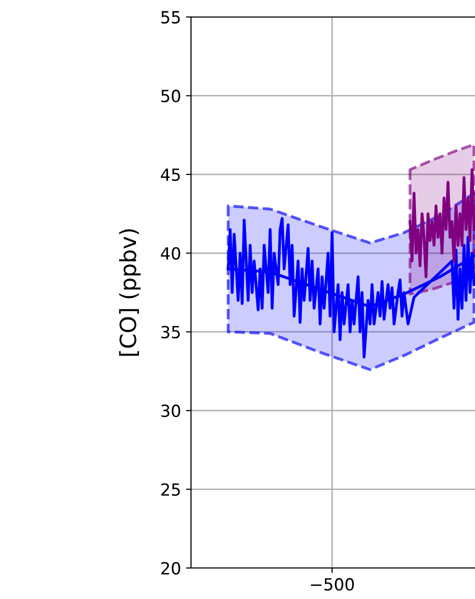  Describe the element at coordinates (170, 489) in the screenshot. I see `y-tick-label: 25` at that location.